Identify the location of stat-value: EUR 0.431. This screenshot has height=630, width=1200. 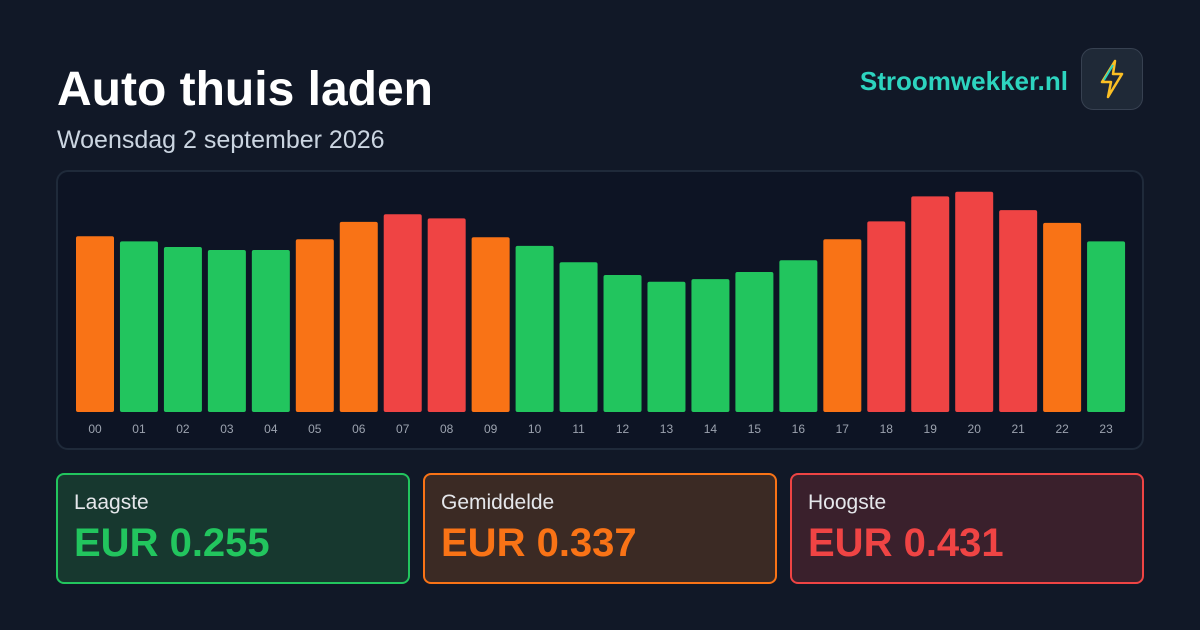
(906, 543).